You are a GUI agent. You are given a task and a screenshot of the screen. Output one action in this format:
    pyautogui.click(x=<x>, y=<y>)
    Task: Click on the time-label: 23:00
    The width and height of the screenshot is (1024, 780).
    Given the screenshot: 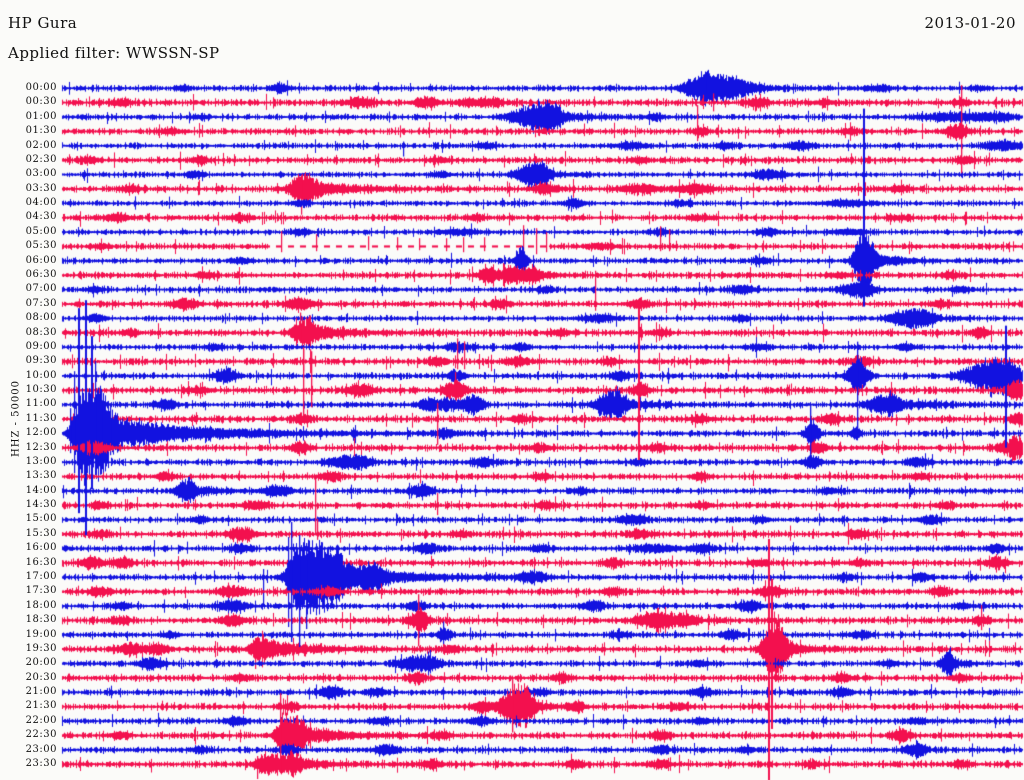 What is the action you would take?
    pyautogui.click(x=41, y=749)
    